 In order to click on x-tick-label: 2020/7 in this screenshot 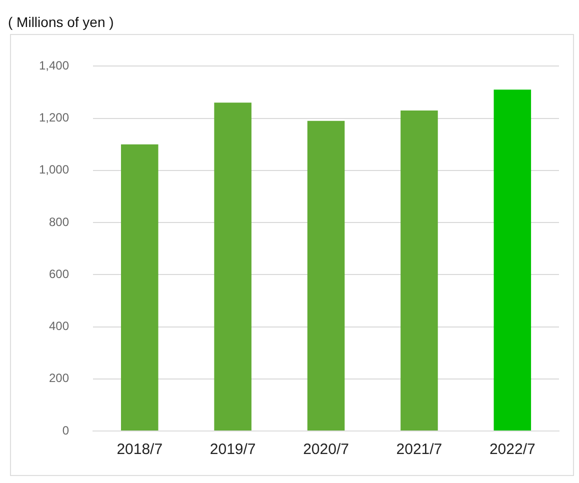, I will do `click(326, 449)`.